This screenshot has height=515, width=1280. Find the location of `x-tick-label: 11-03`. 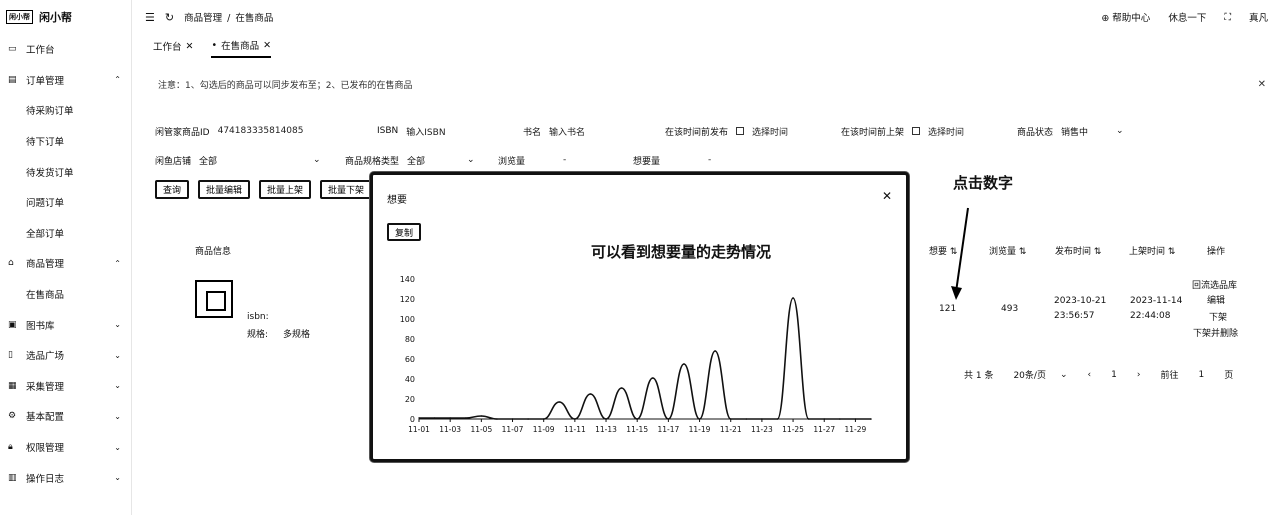

x-tick-label: 11-03 is located at coordinates (450, 429).